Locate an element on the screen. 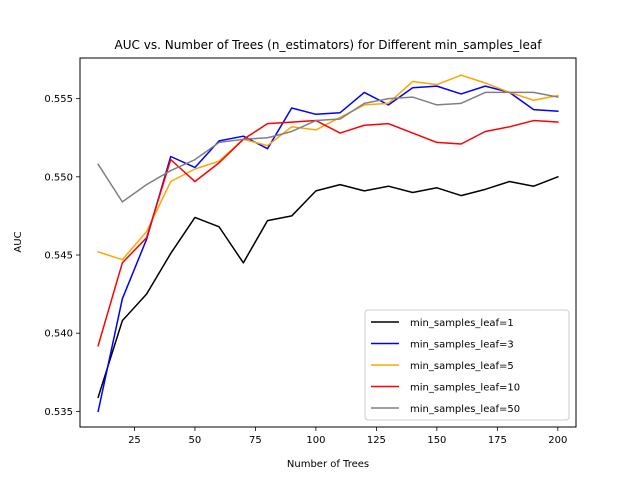 Image resolution: width=640 pixels, height=480 pixels. x-tick-label: 25 is located at coordinates (134, 440).